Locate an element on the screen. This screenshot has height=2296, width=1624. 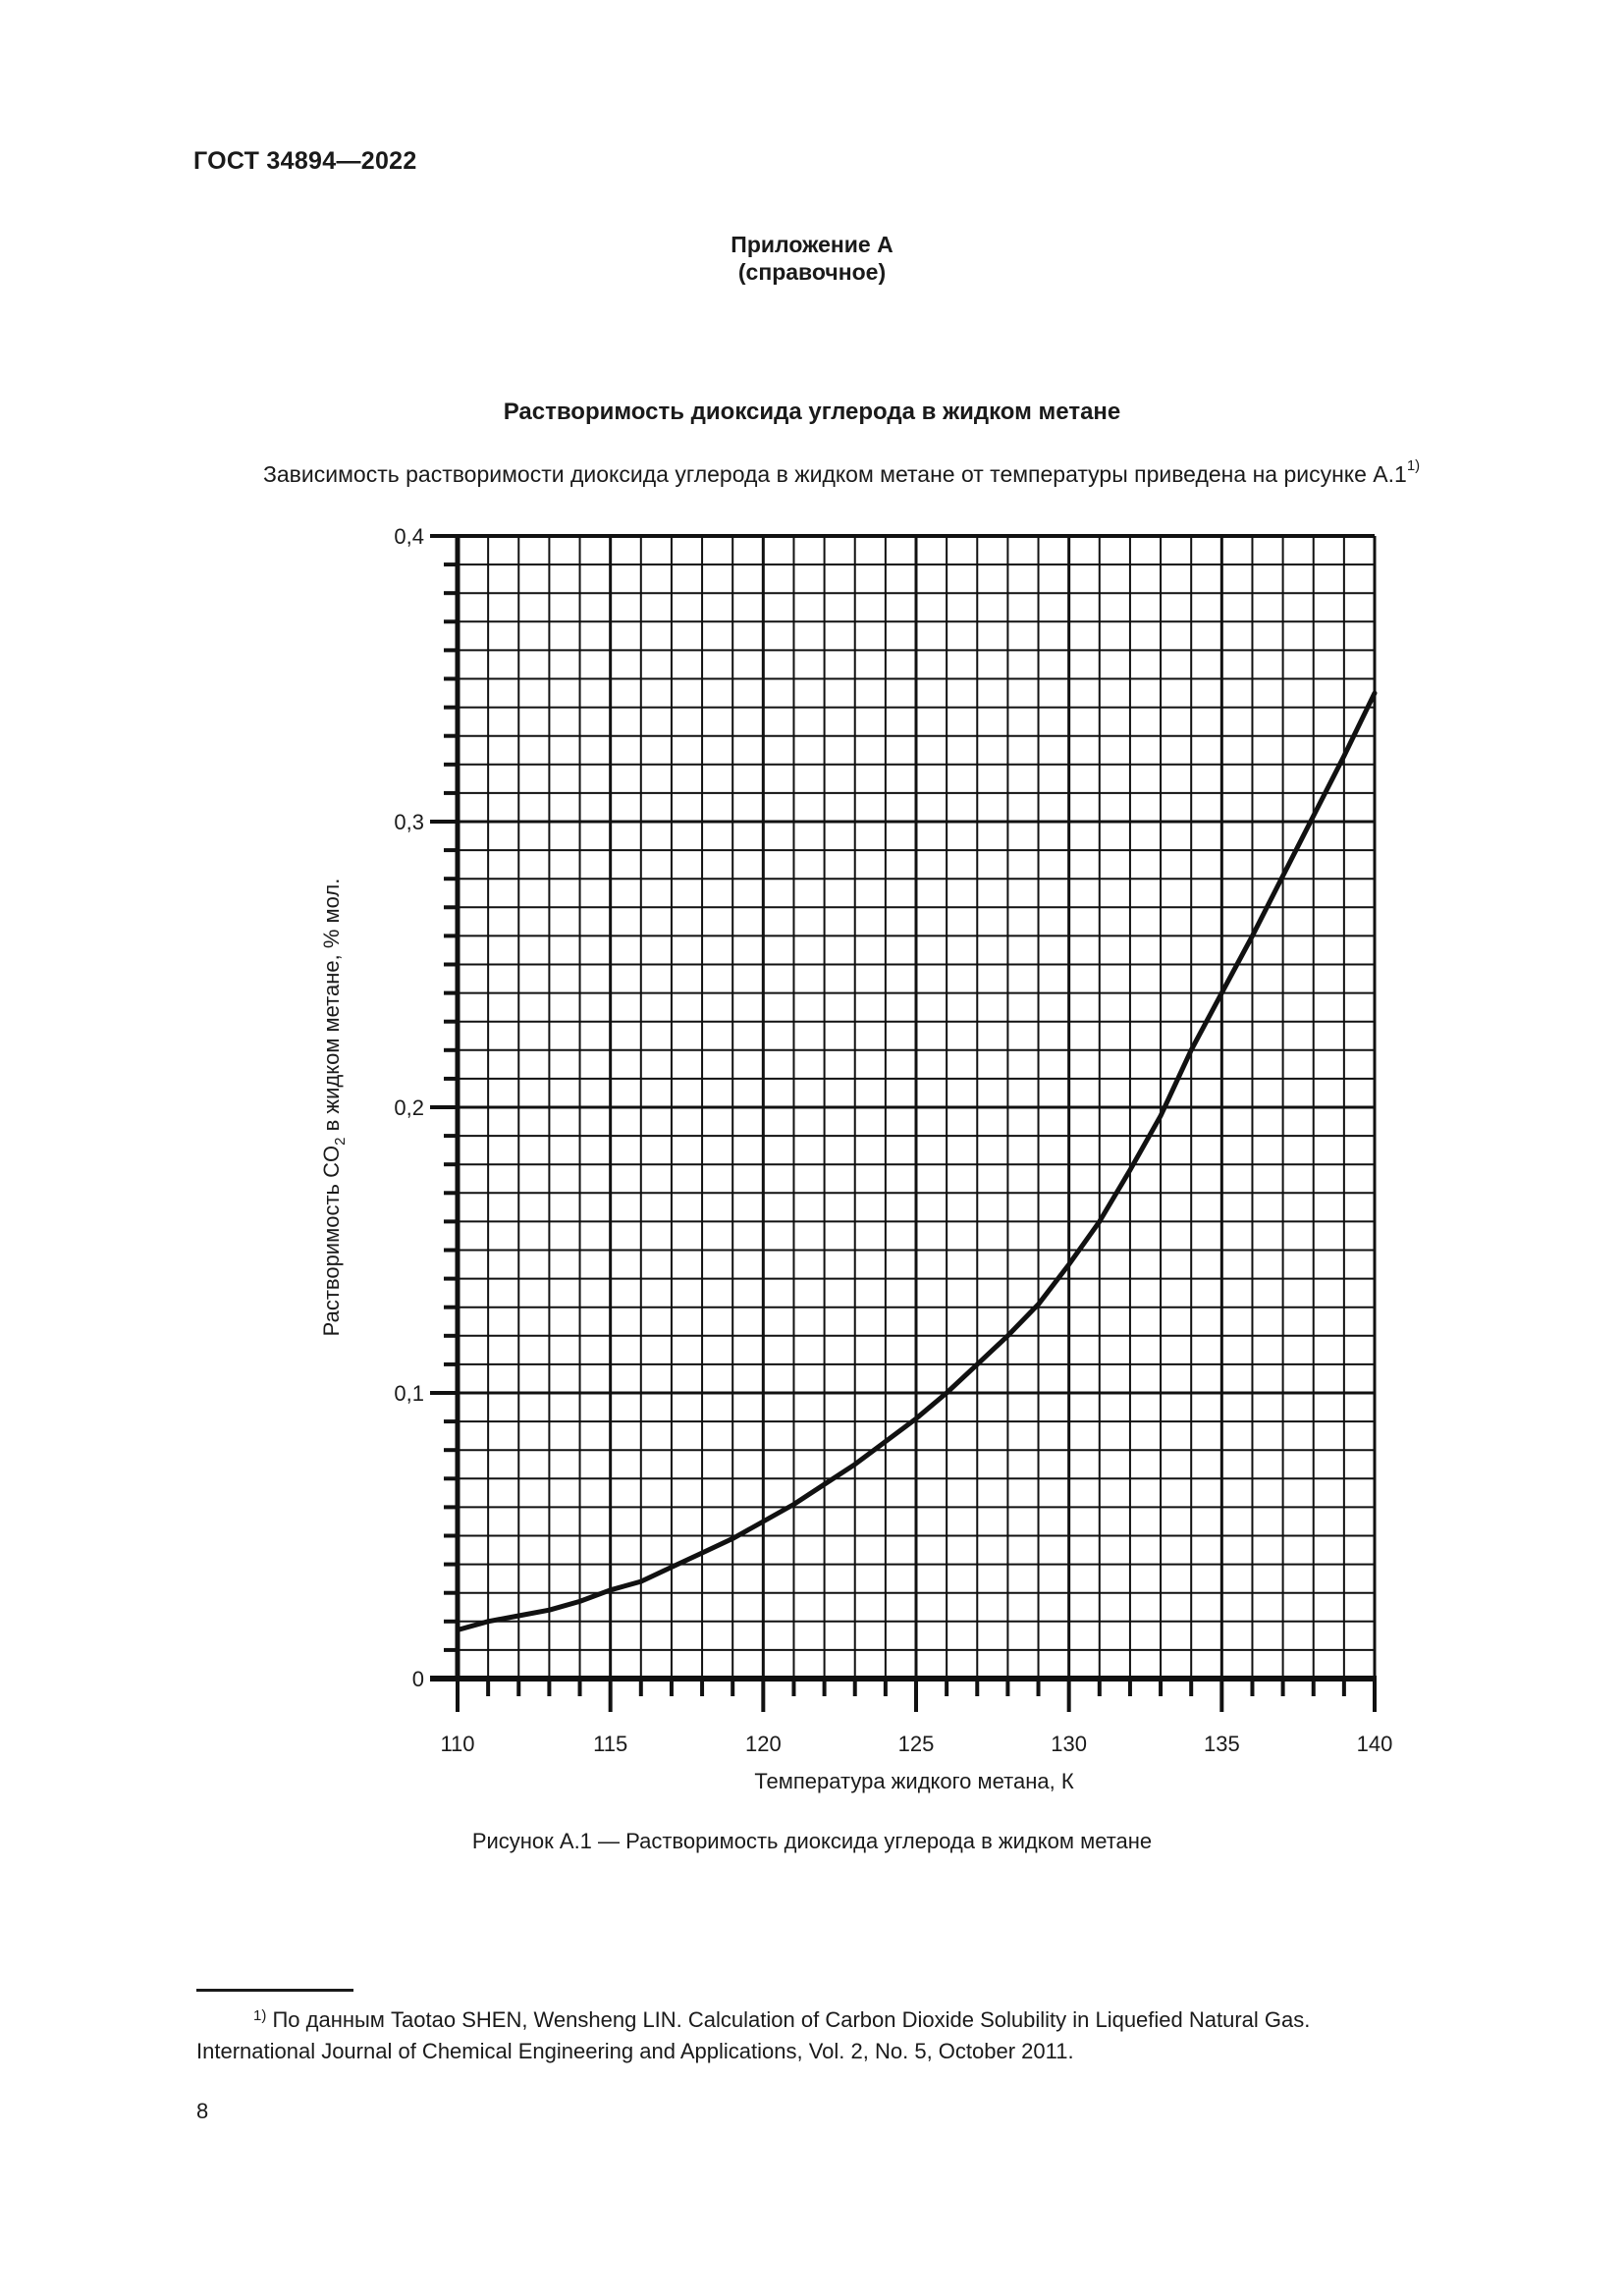
x-tick-label: 125 is located at coordinates (916, 1744).